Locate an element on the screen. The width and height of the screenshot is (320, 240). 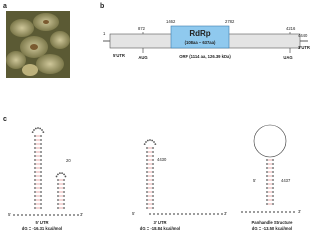
genome-map is located at coordinates (205, 39).